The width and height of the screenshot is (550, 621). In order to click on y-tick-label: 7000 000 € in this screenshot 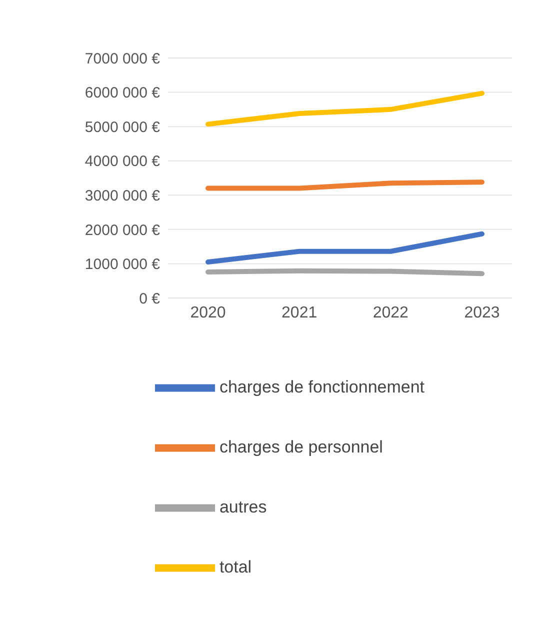, I will do `click(122, 59)`.